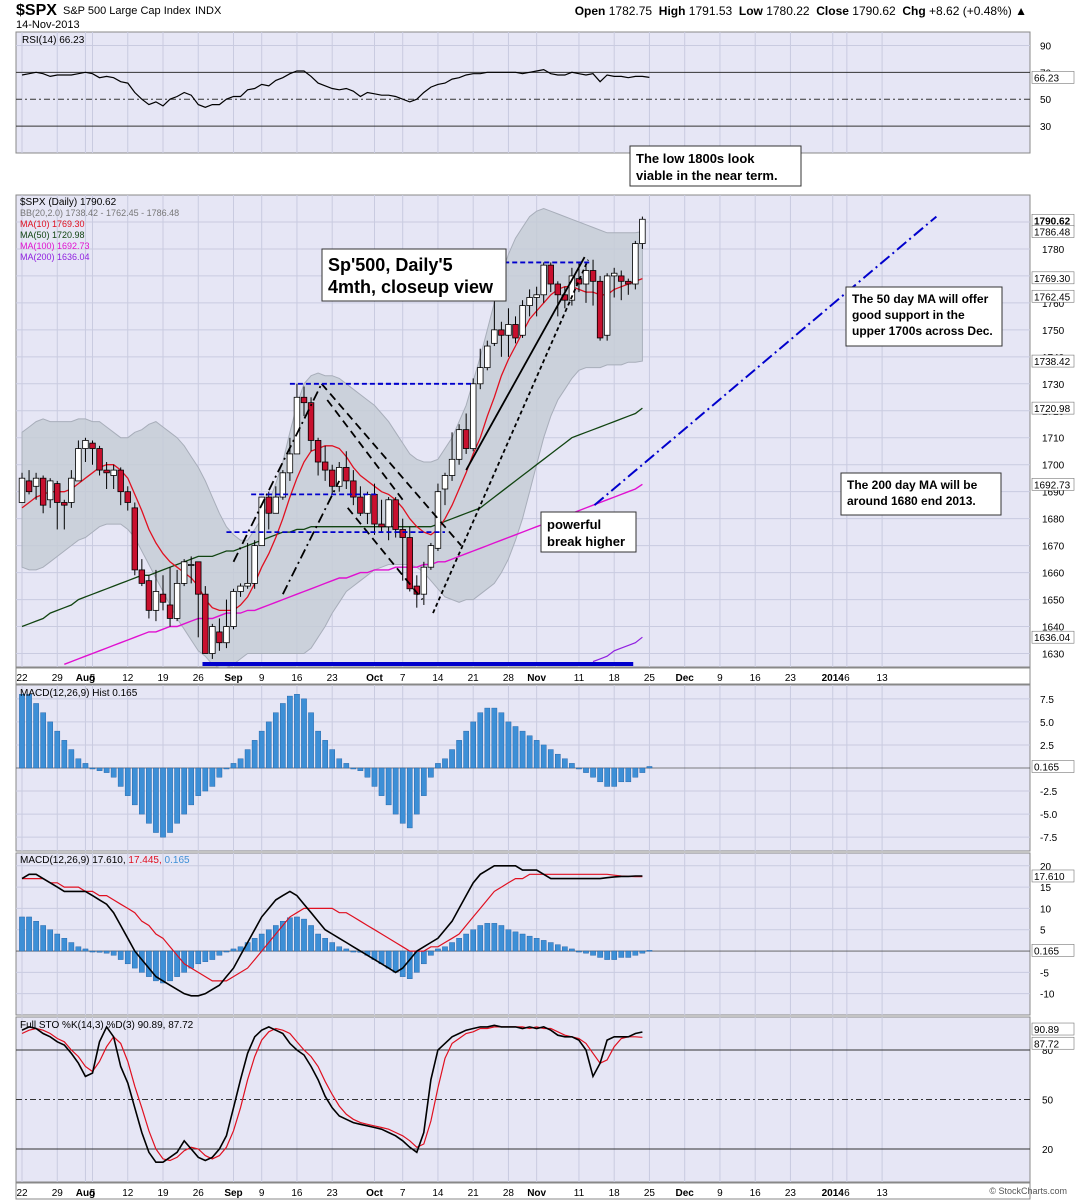 The height and width of the screenshot is (1200, 1075). I want to click on x-axis-bottom-label: 22, so click(22, 1193).